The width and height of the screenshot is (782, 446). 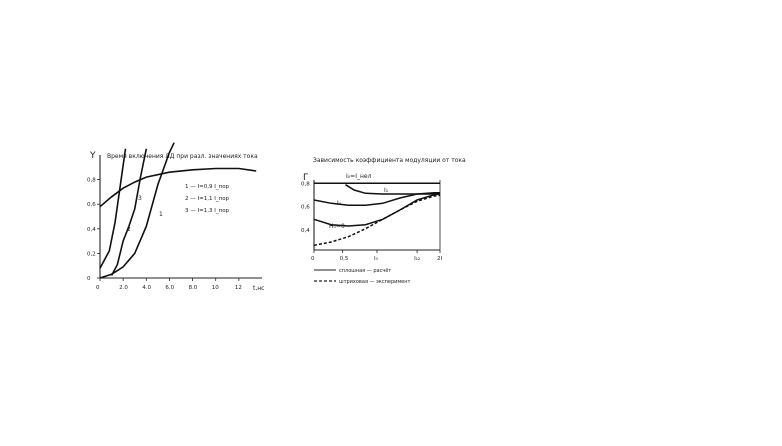 What do you see at coordinates (215, 288) in the screenshot?
I see `x-tick-label: 10` at bounding box center [215, 288].